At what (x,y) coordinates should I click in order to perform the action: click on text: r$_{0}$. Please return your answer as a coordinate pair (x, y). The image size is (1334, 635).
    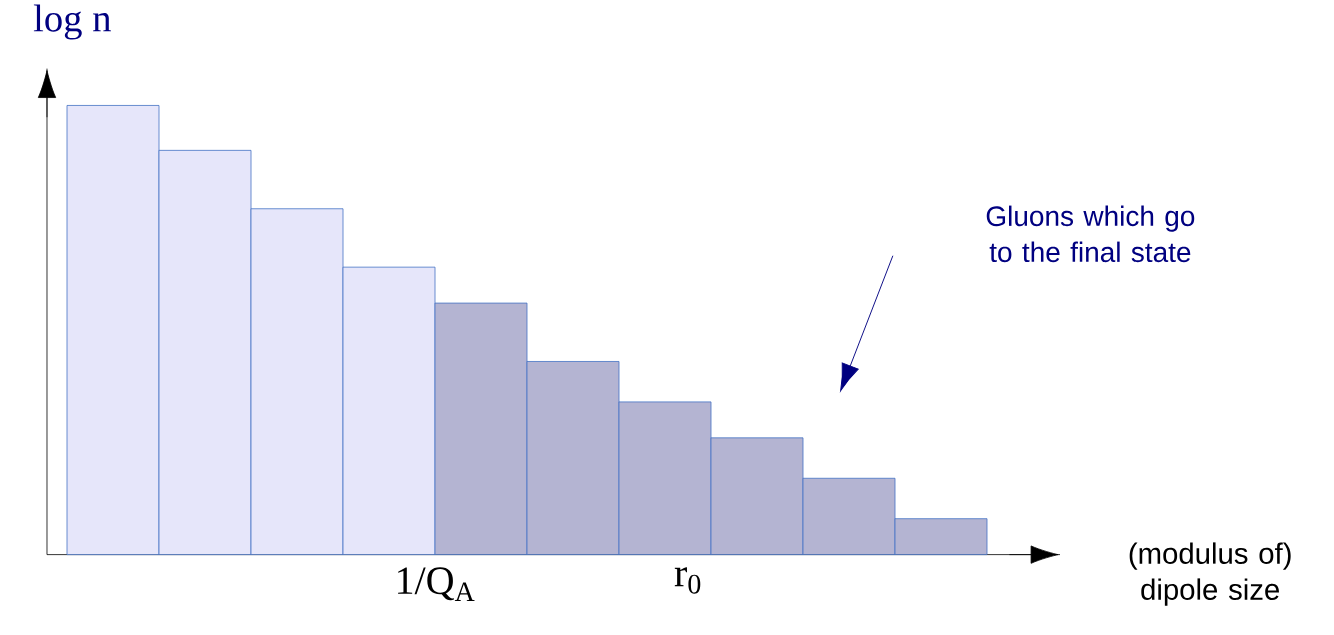
    Looking at the image, I should click on (687, 580).